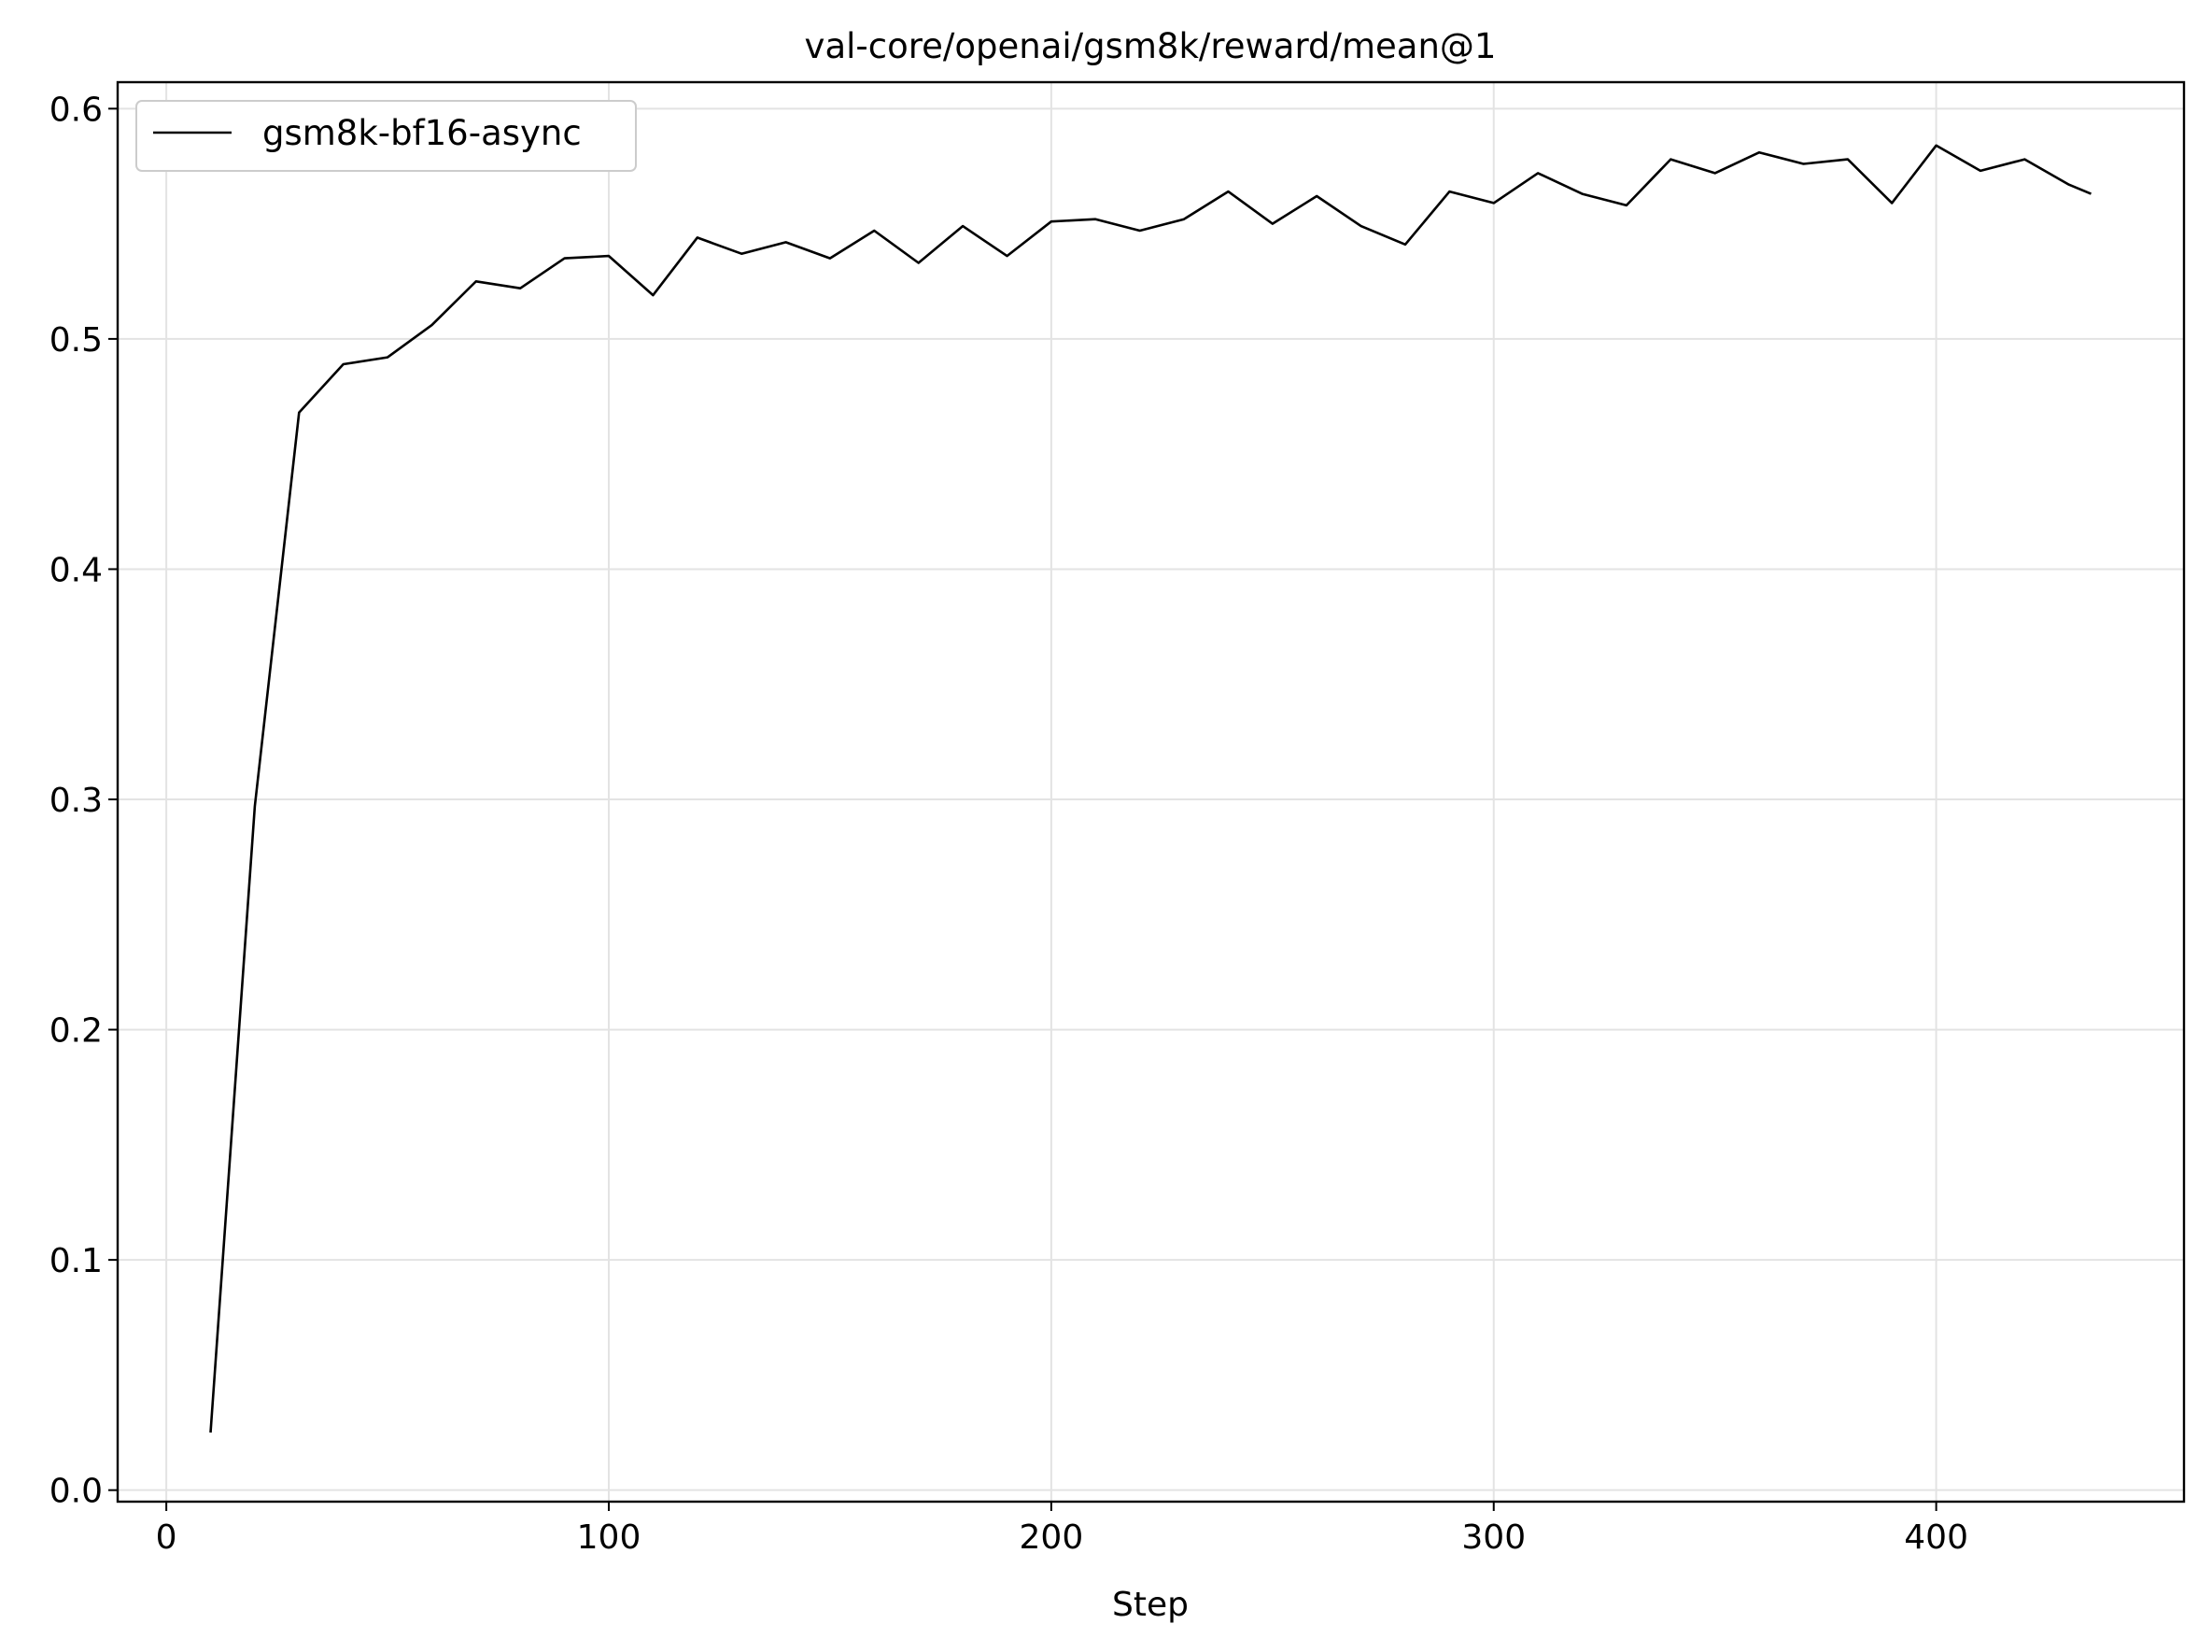 This screenshot has width=2212, height=1652. I want to click on x-tick-label: 200, so click(1052, 1537).